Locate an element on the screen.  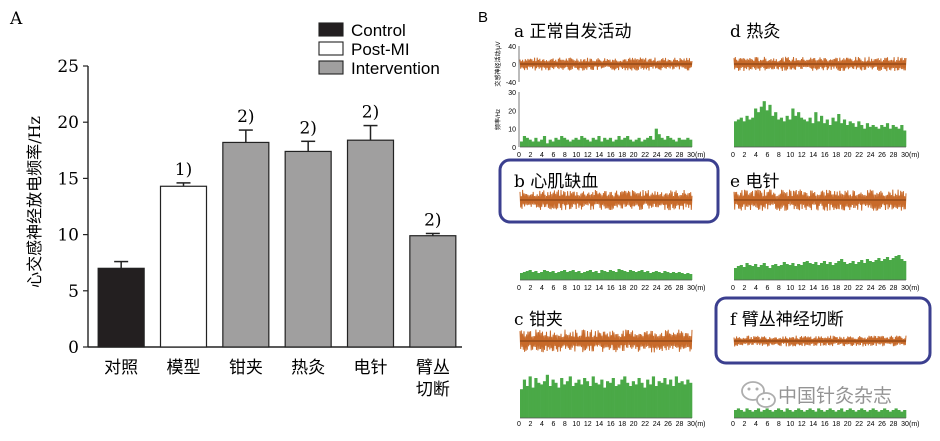
subpanel-title: c 钳夹 is located at coordinates (538, 320).